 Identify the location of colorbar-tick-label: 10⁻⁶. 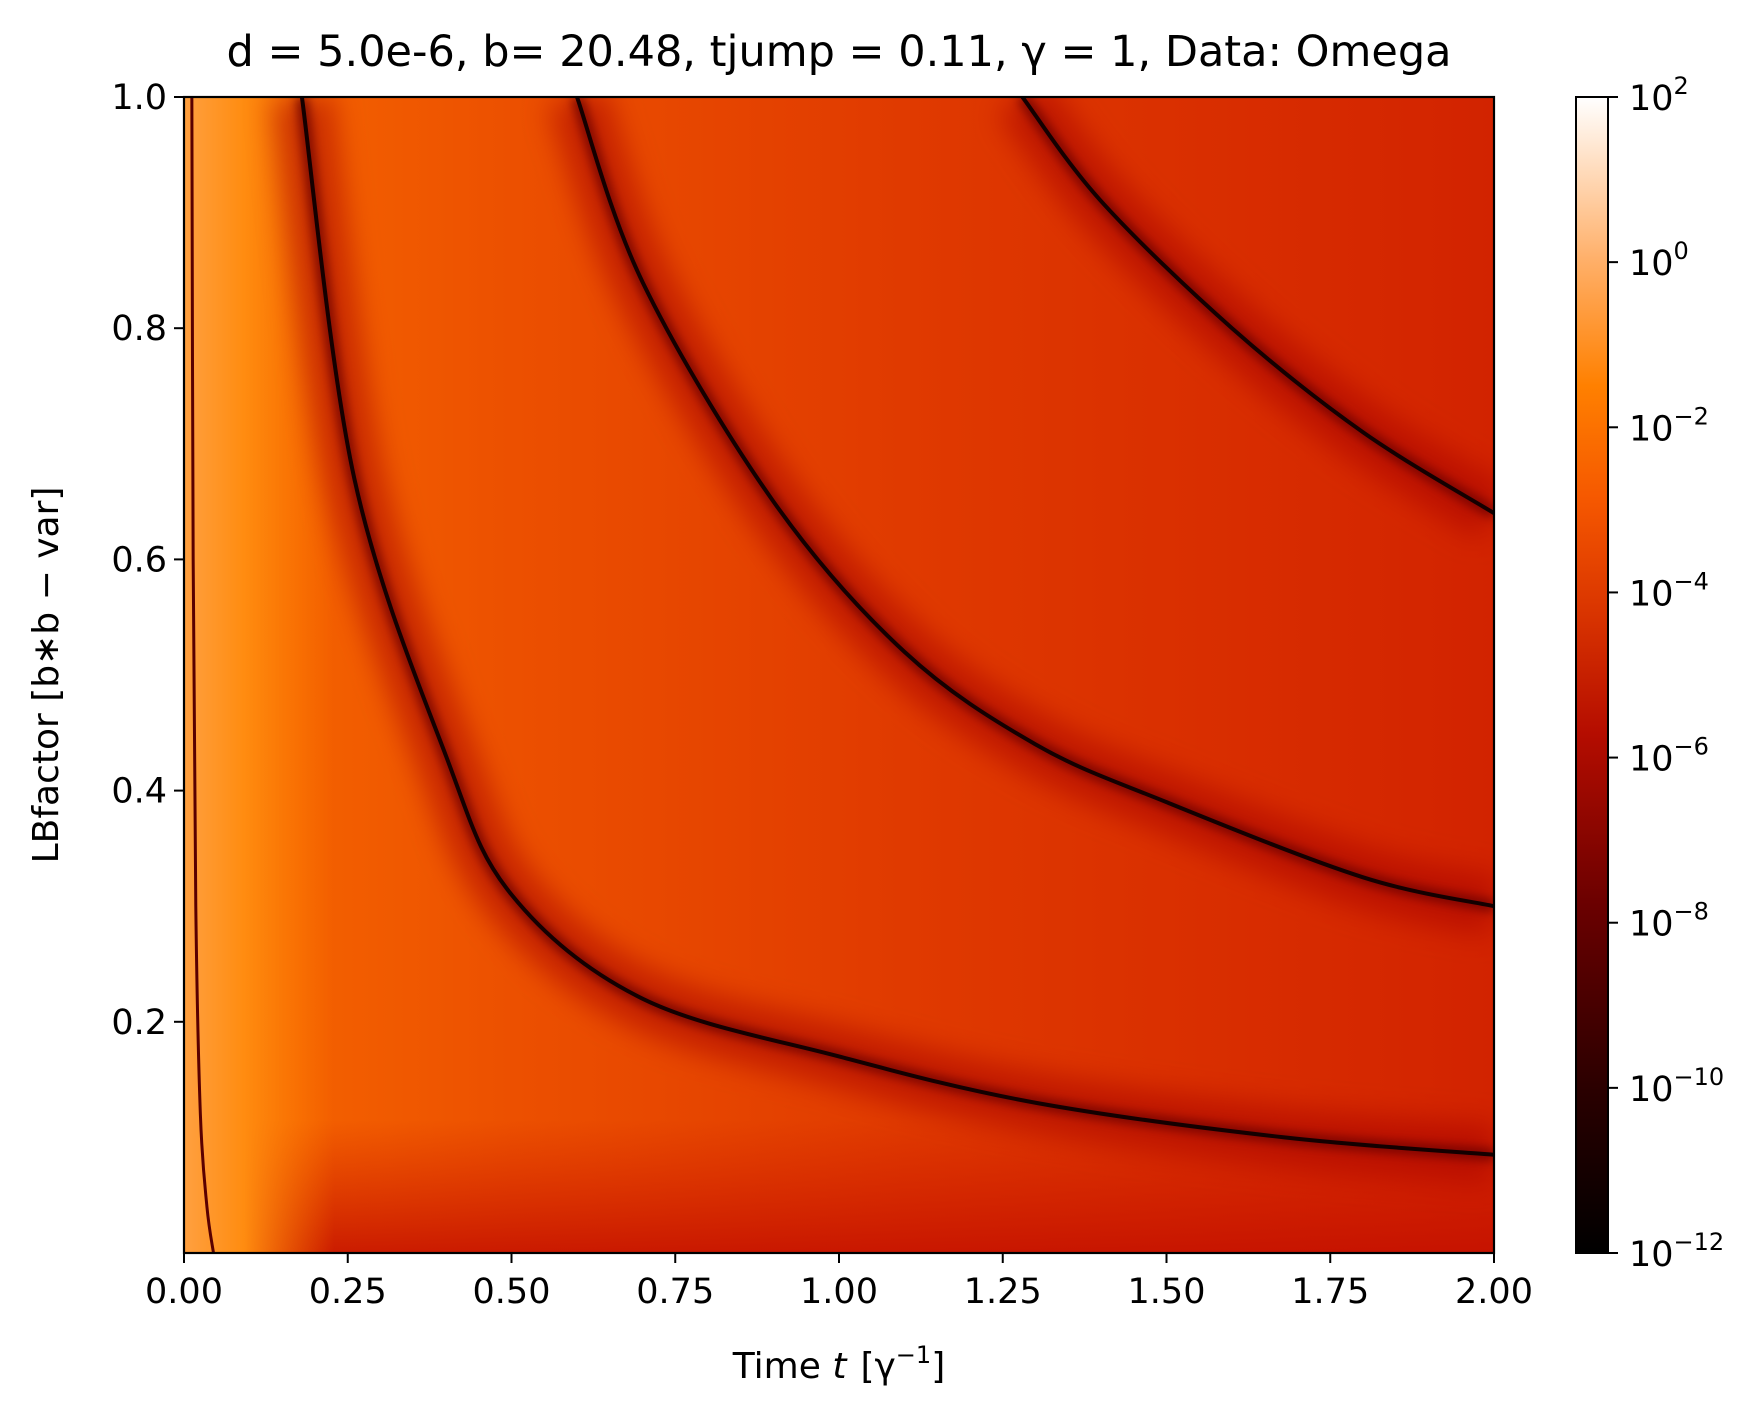
(1669, 756).